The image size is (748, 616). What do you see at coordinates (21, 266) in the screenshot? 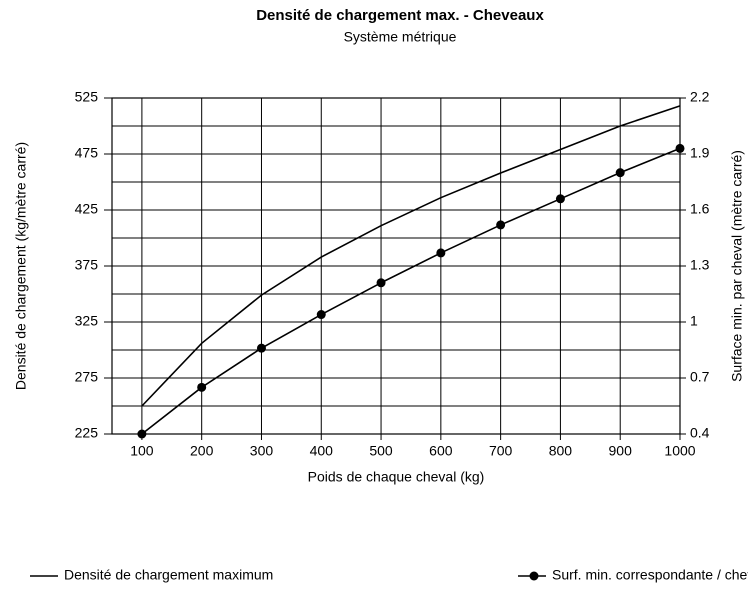
I see `y-axis-label: Densité de chargement (kg/mètre carré)` at bounding box center [21, 266].